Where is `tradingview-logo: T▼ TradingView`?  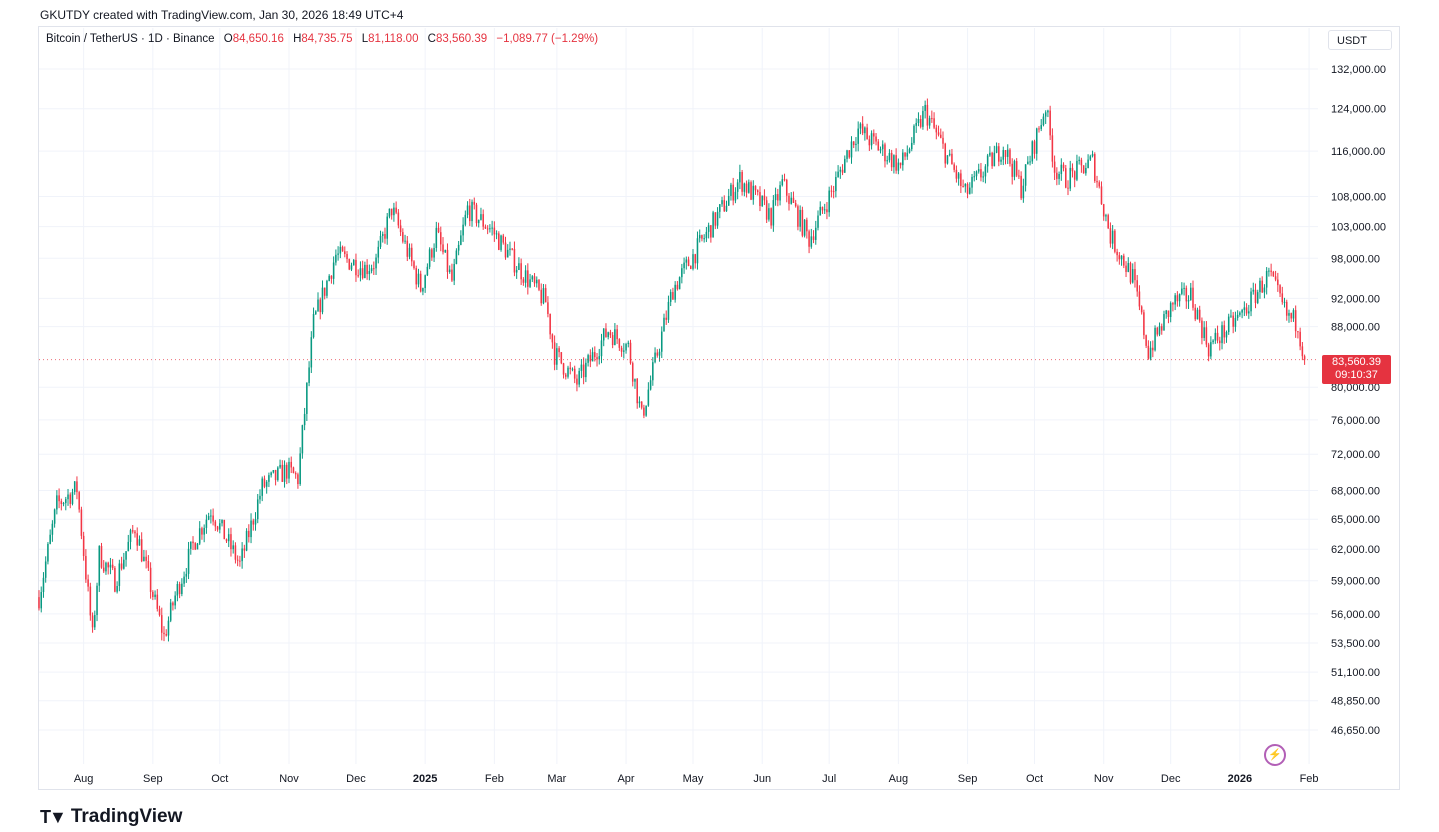
tradingview-logo: T▼ TradingView is located at coordinates (111, 817).